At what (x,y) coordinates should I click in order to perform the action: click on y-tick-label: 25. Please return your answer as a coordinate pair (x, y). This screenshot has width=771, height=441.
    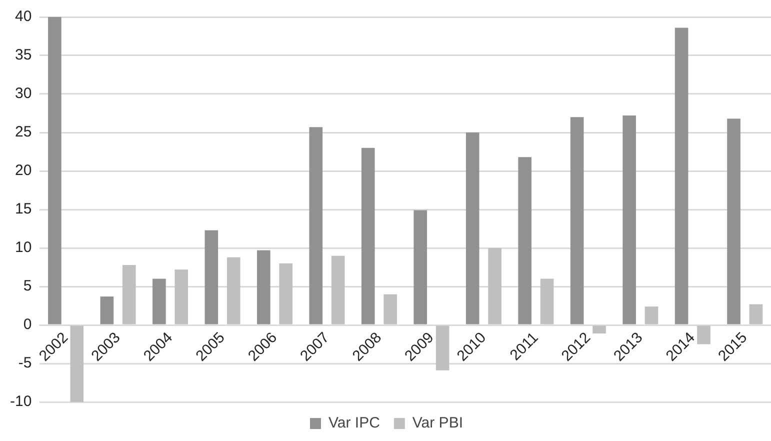
    Looking at the image, I should click on (23, 132).